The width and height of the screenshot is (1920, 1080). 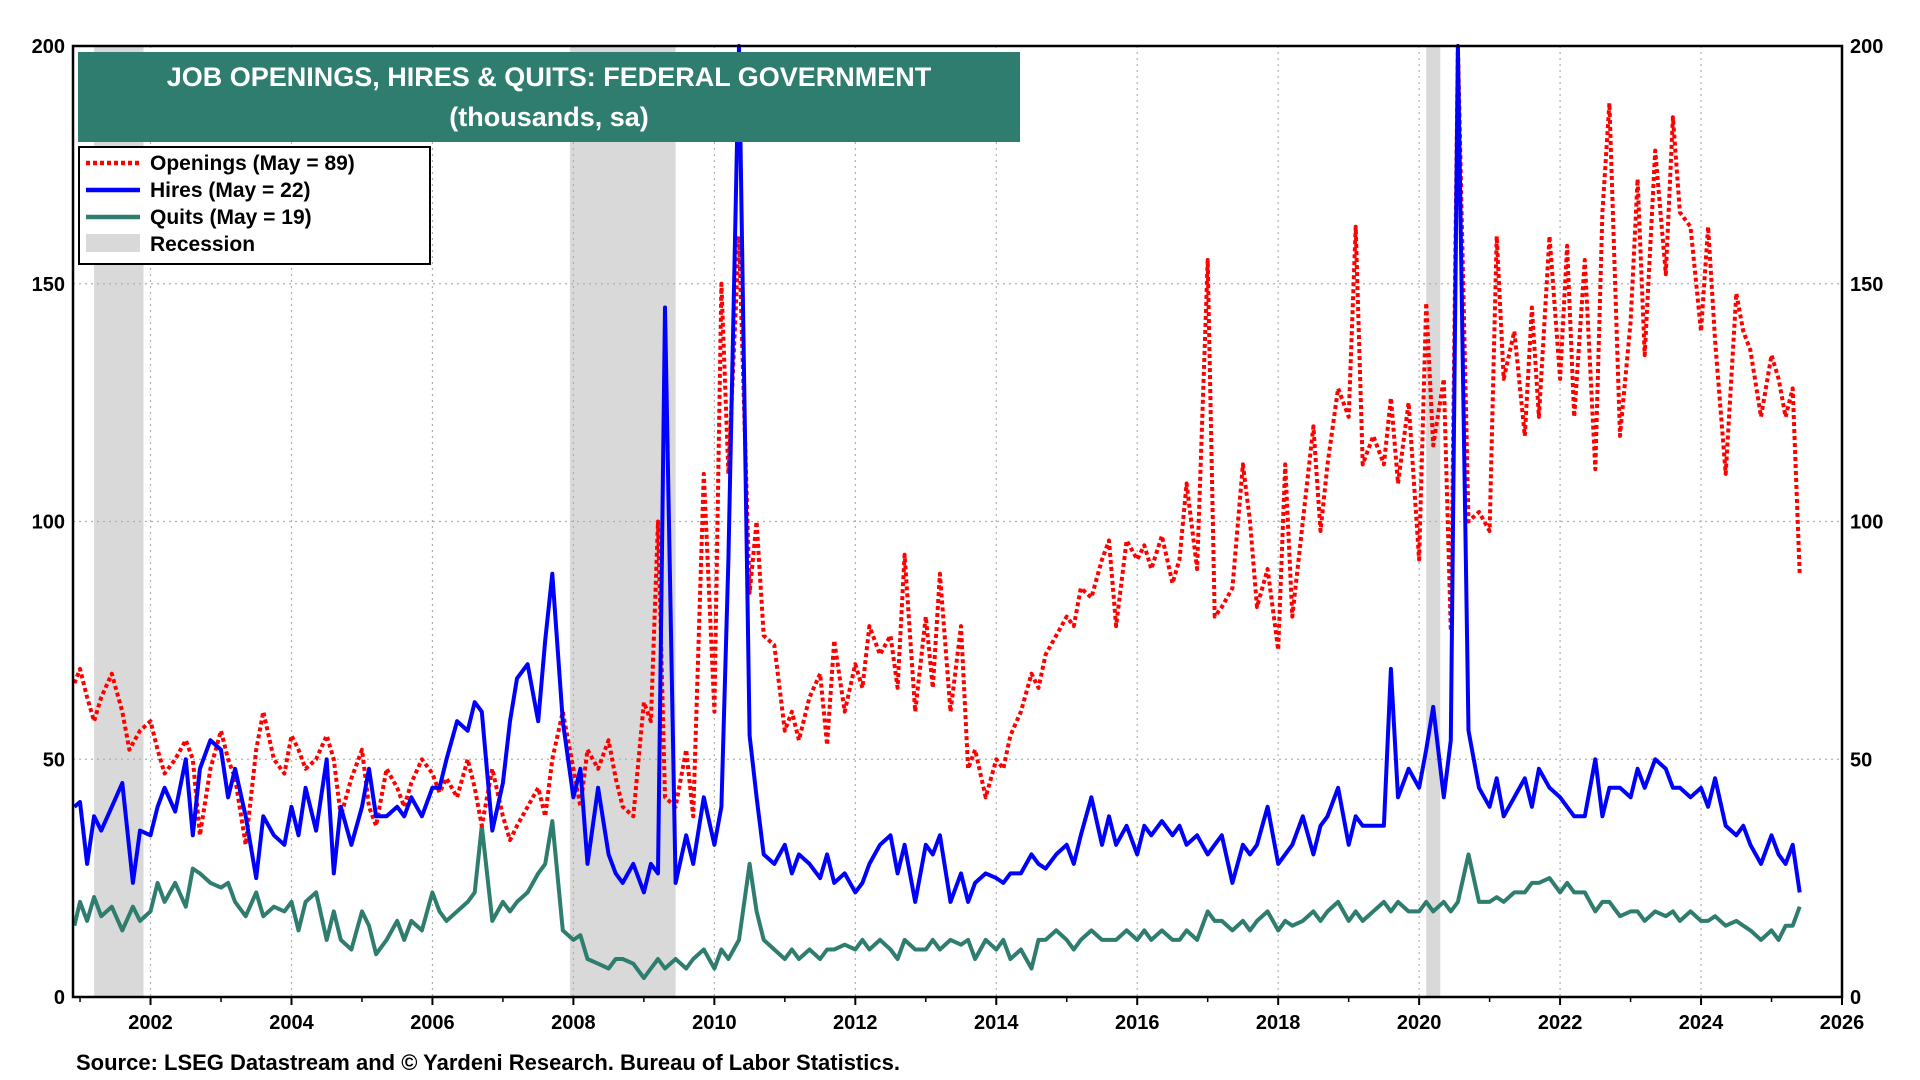 I want to click on y-axis-left-ticks: 0 50 100 150 200, so click(x=48, y=522).